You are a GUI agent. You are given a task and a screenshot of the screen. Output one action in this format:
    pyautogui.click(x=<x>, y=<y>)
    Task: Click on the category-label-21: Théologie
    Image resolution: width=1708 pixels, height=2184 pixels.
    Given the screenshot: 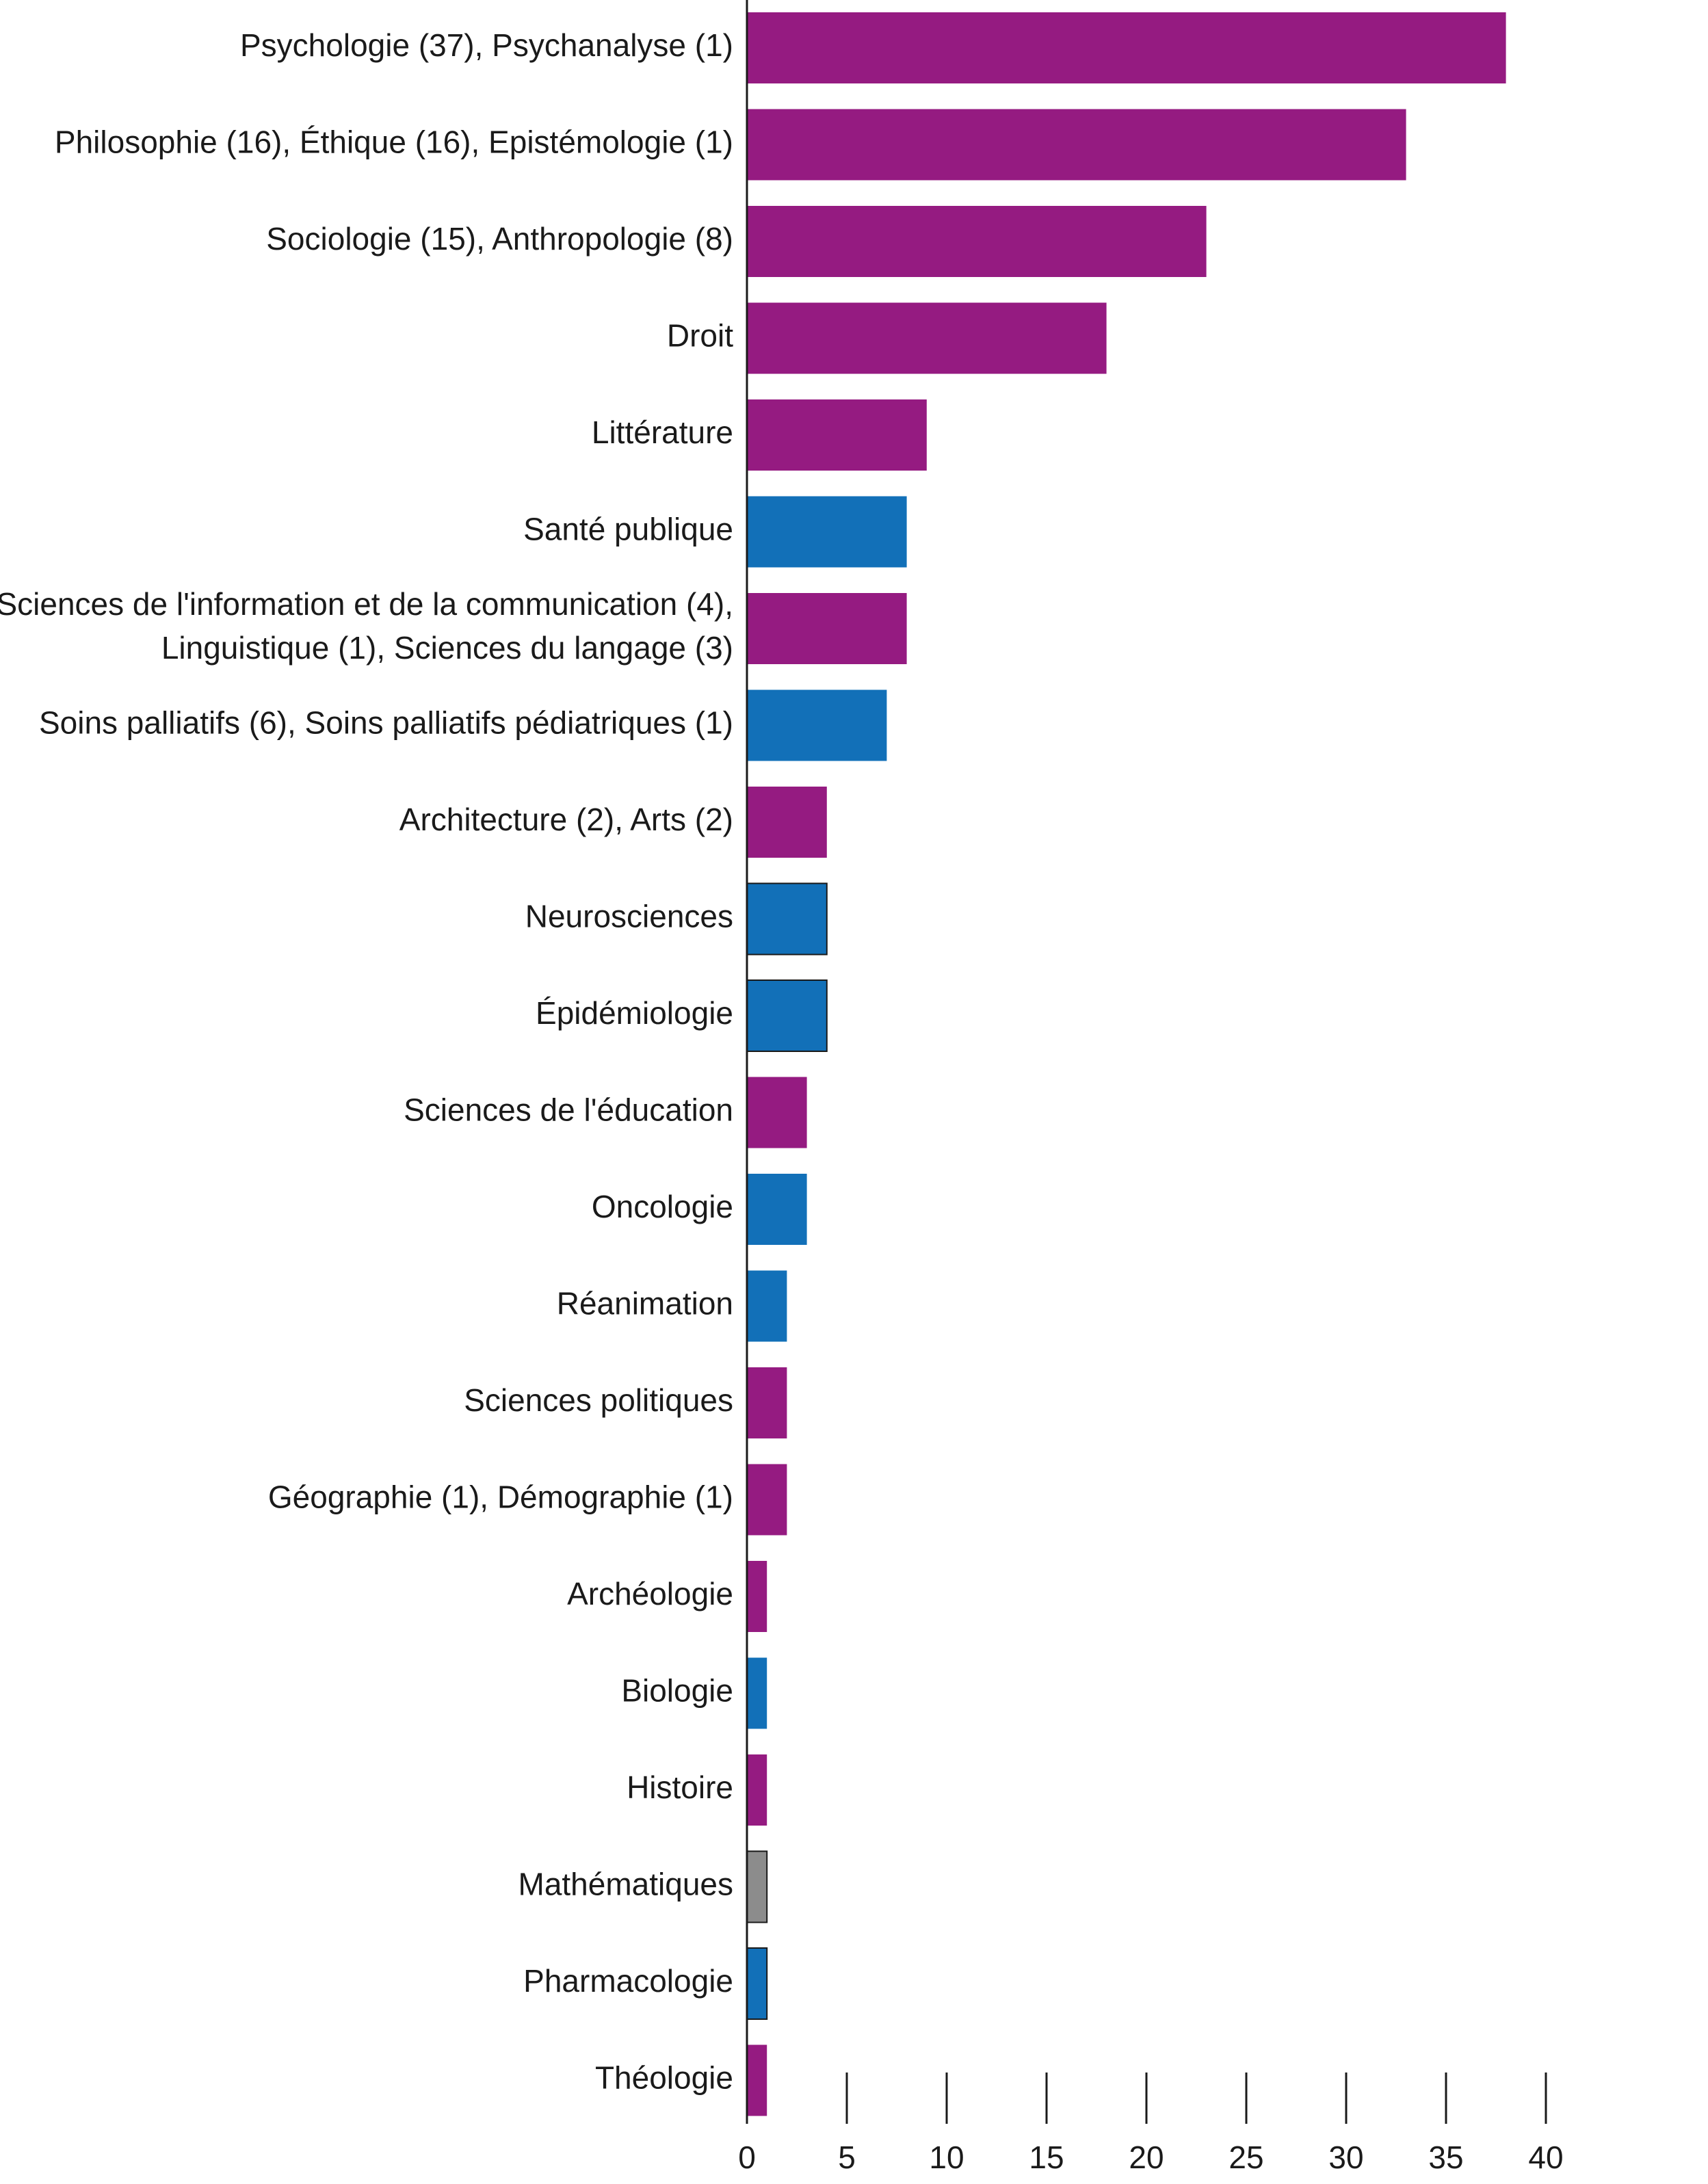 What is the action you would take?
    pyautogui.click(x=664, y=2078)
    